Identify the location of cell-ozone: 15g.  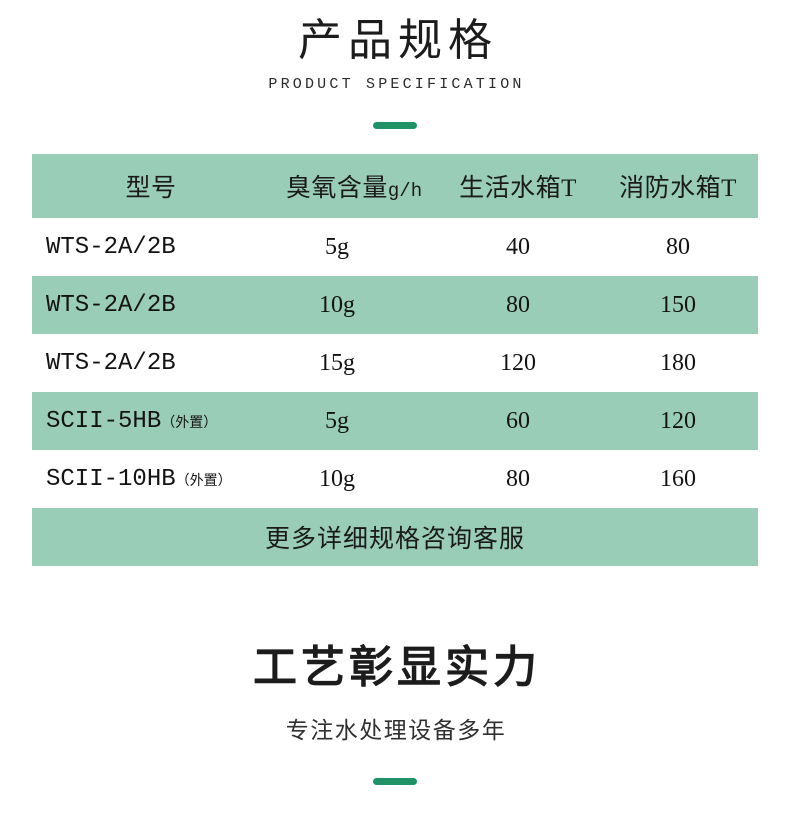
(337, 362).